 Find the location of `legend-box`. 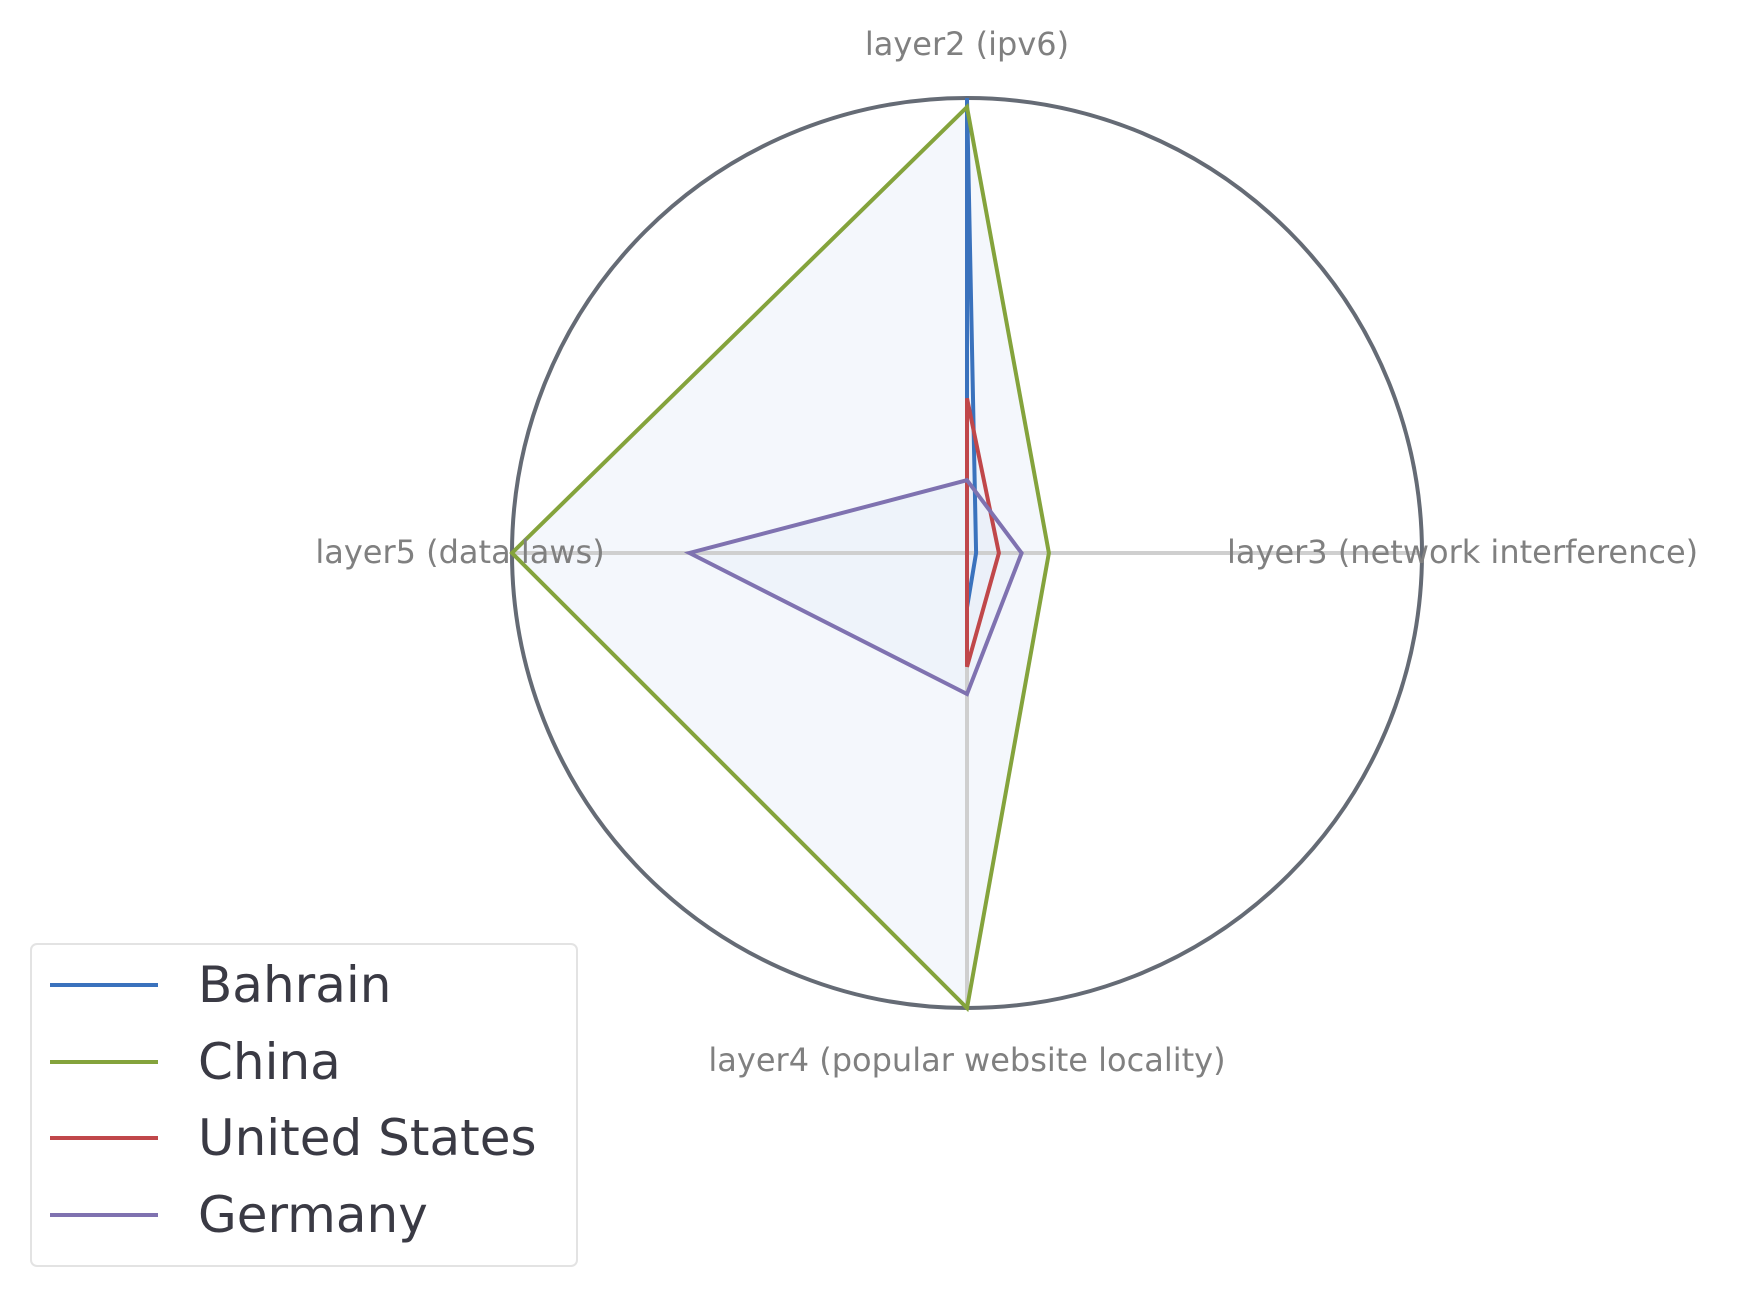

legend-box is located at coordinates (304, 1105).